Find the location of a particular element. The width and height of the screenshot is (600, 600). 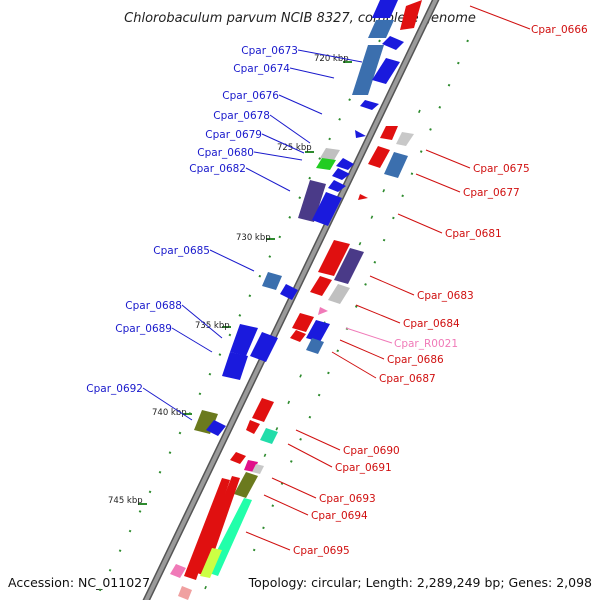

label-cpar-0678: Cpar_0678 is located at coordinates (241, 116).